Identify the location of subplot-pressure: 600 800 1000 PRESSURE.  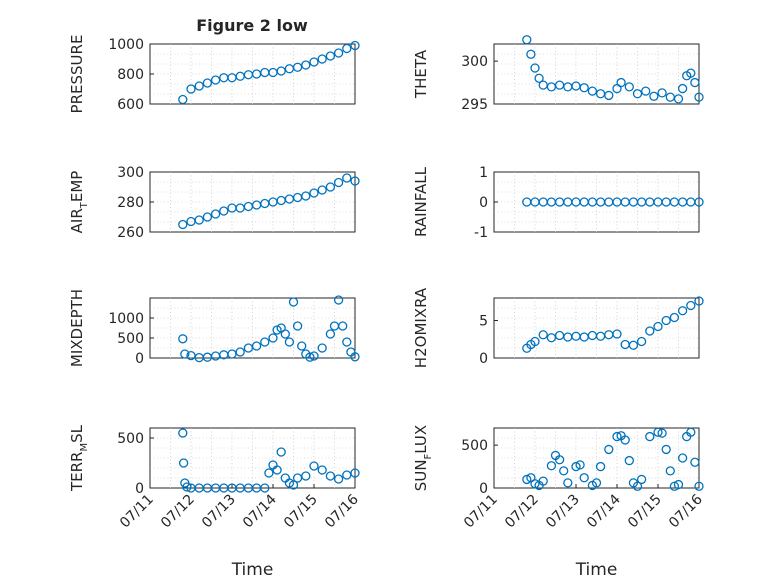
(214, 74).